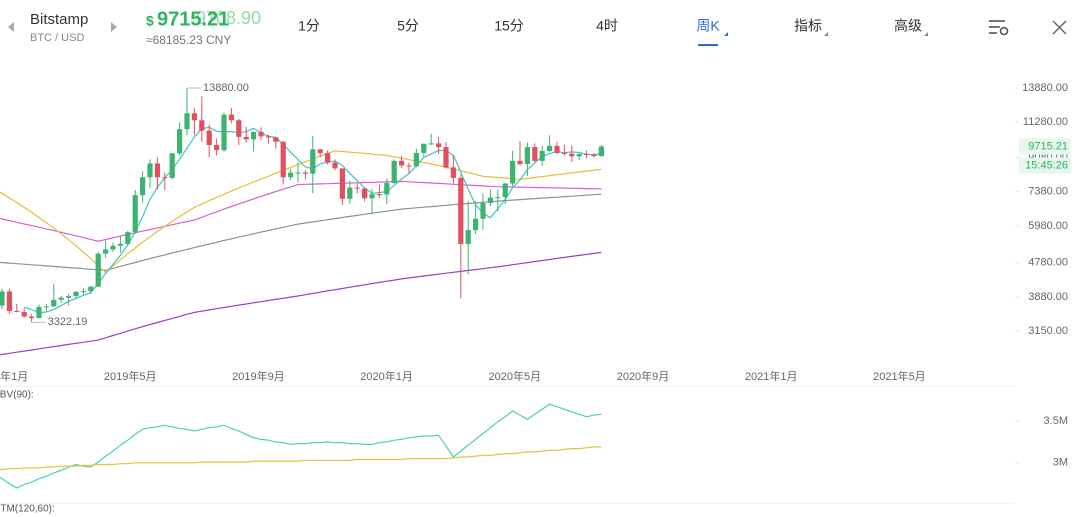 The width and height of the screenshot is (1080, 517). What do you see at coordinates (228, 18) in the screenshot?
I see `previous-price: 9708.90` at bounding box center [228, 18].